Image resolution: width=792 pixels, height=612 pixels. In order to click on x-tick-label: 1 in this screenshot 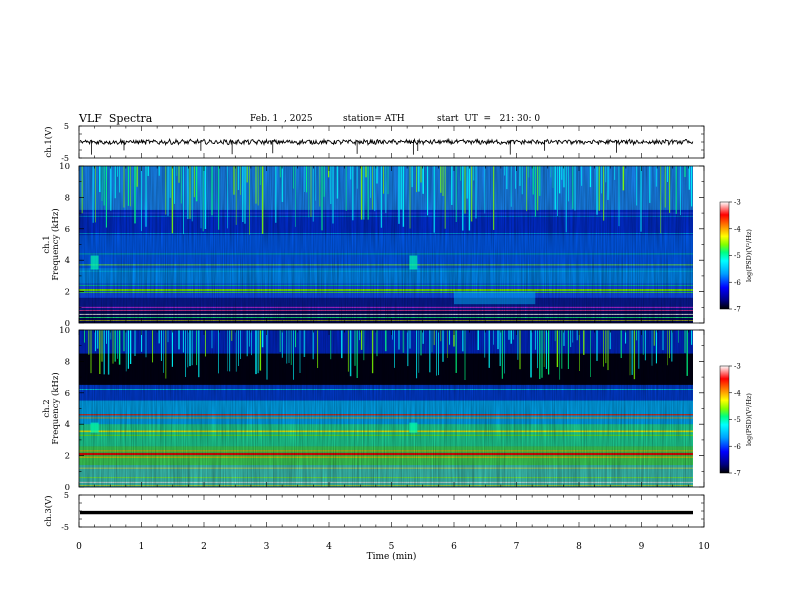, I will do `click(142, 547)`.